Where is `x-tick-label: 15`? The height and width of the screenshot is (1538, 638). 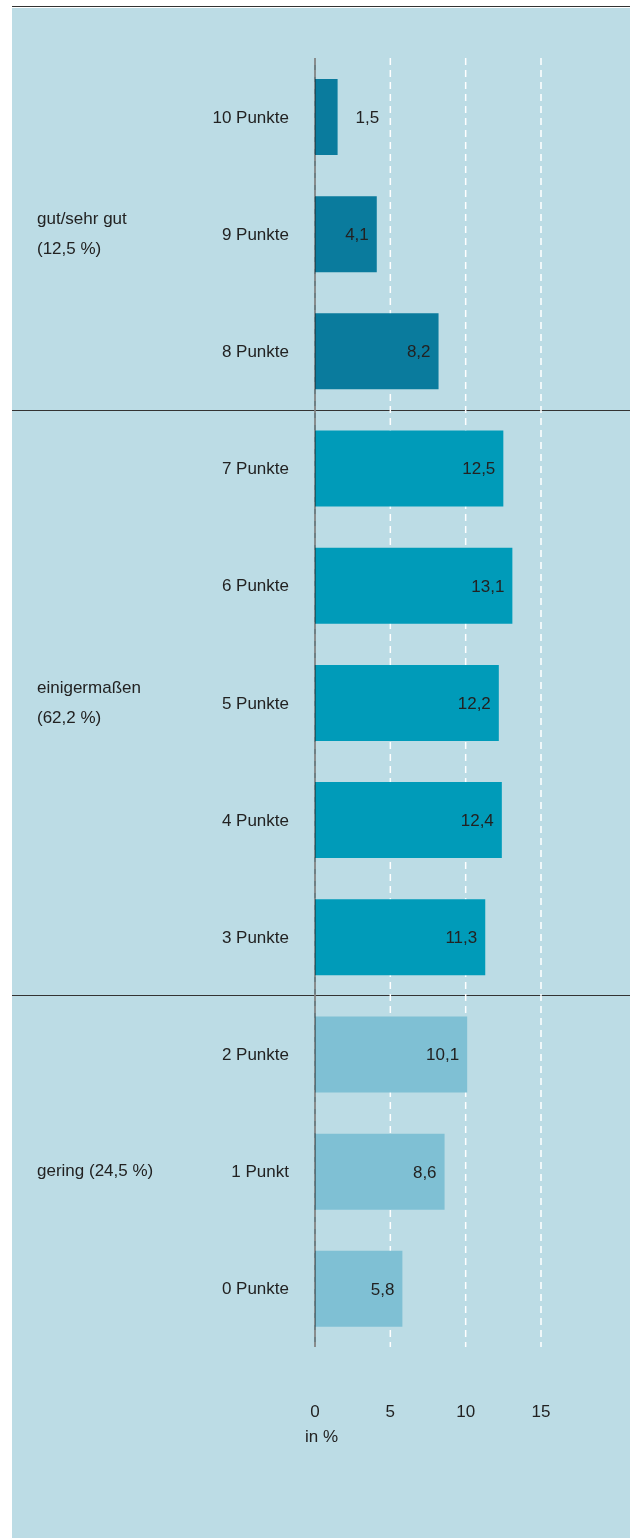 x-tick-label: 15 is located at coordinates (541, 1412).